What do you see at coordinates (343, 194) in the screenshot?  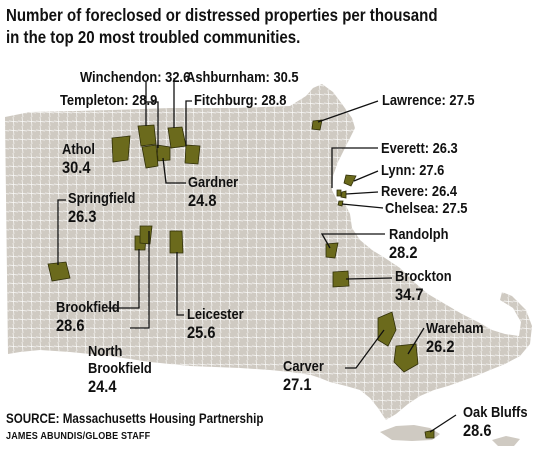 I see `town-shape-revere` at bounding box center [343, 194].